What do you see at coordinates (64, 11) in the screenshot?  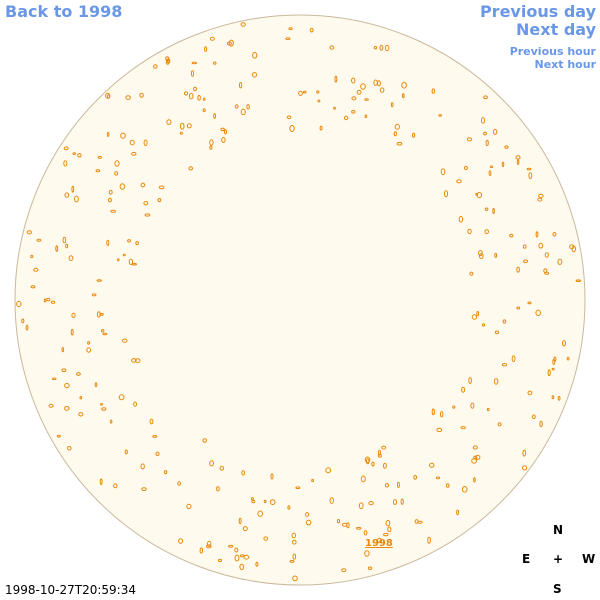 I see `back-link: Back to 1998` at bounding box center [64, 11].